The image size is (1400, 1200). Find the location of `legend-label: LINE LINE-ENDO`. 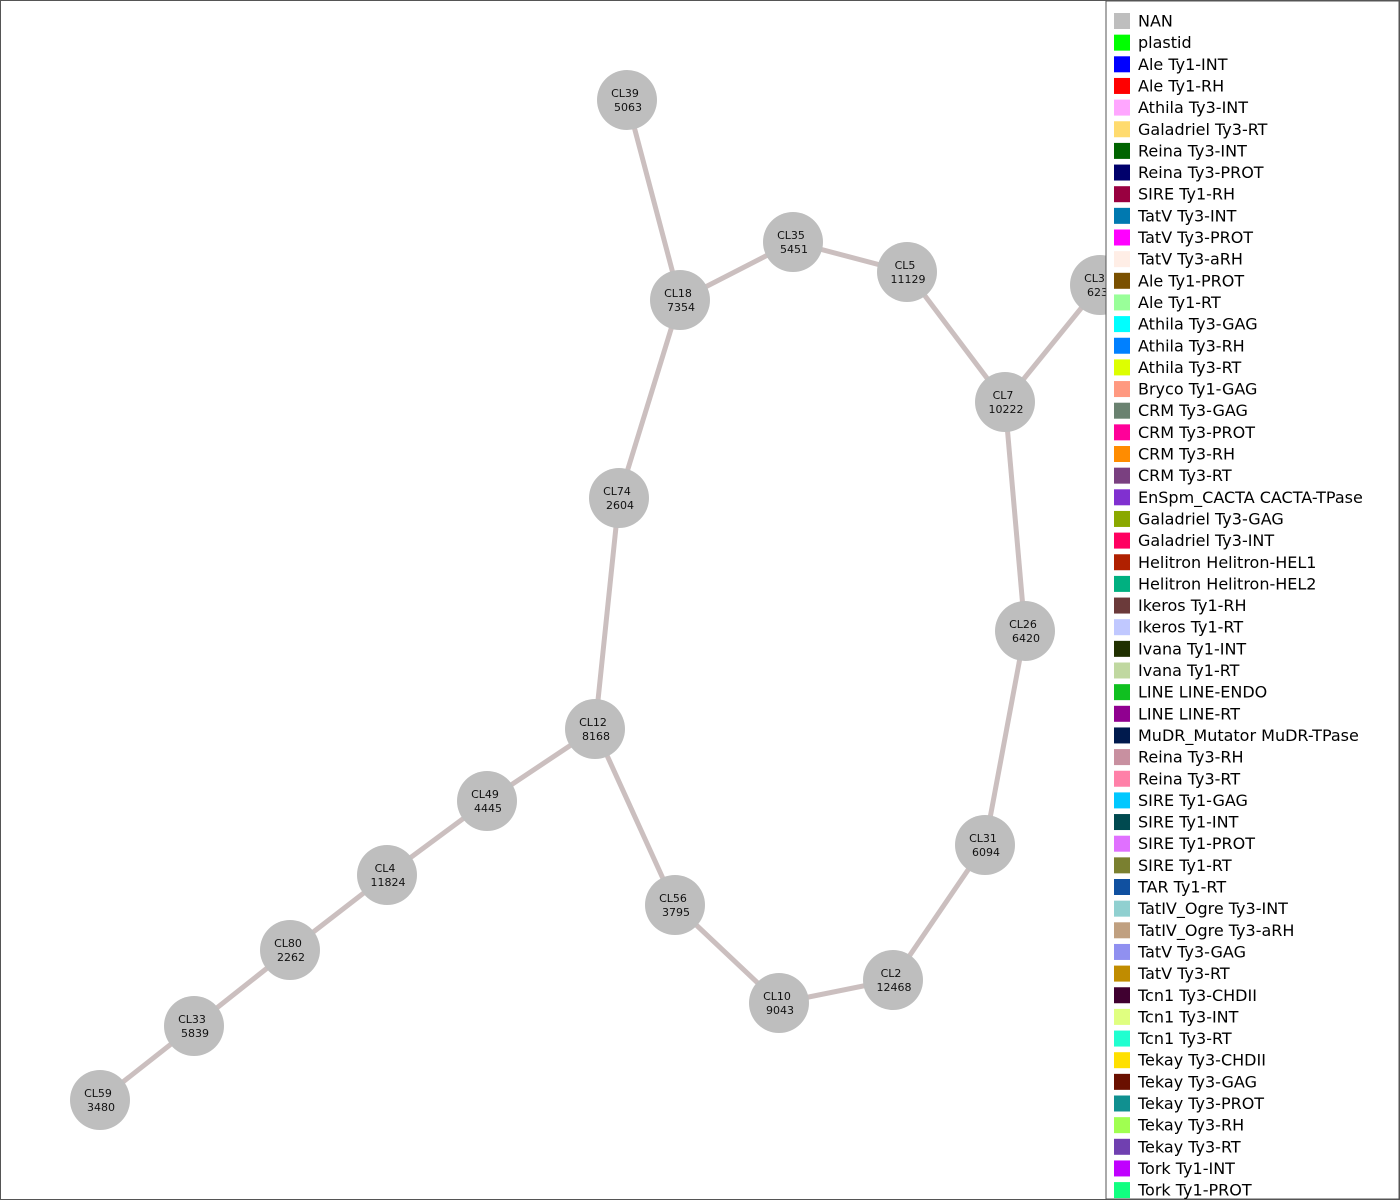

legend-label: LINE LINE-ENDO is located at coordinates (1202, 692).